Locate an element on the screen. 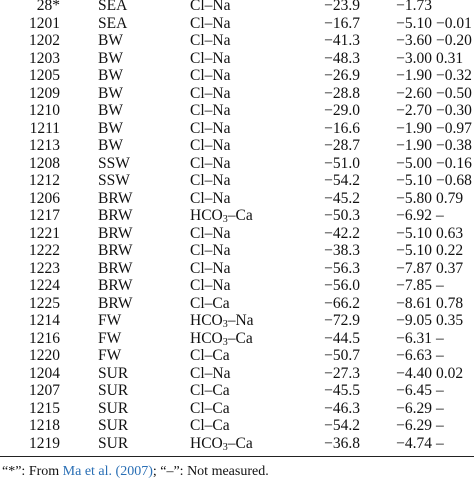 The height and width of the screenshot is (482, 474). table-row: 1206 BRW Cl–Na −45.2 −5.80 0.79 is located at coordinates (237, 198).